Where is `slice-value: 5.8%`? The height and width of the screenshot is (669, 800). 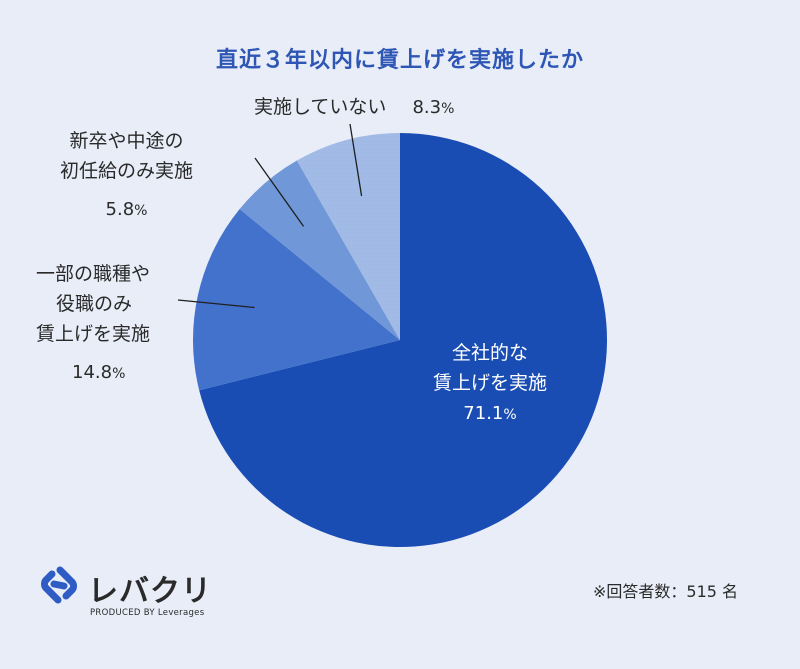 slice-value: 5.8% is located at coordinates (126, 209).